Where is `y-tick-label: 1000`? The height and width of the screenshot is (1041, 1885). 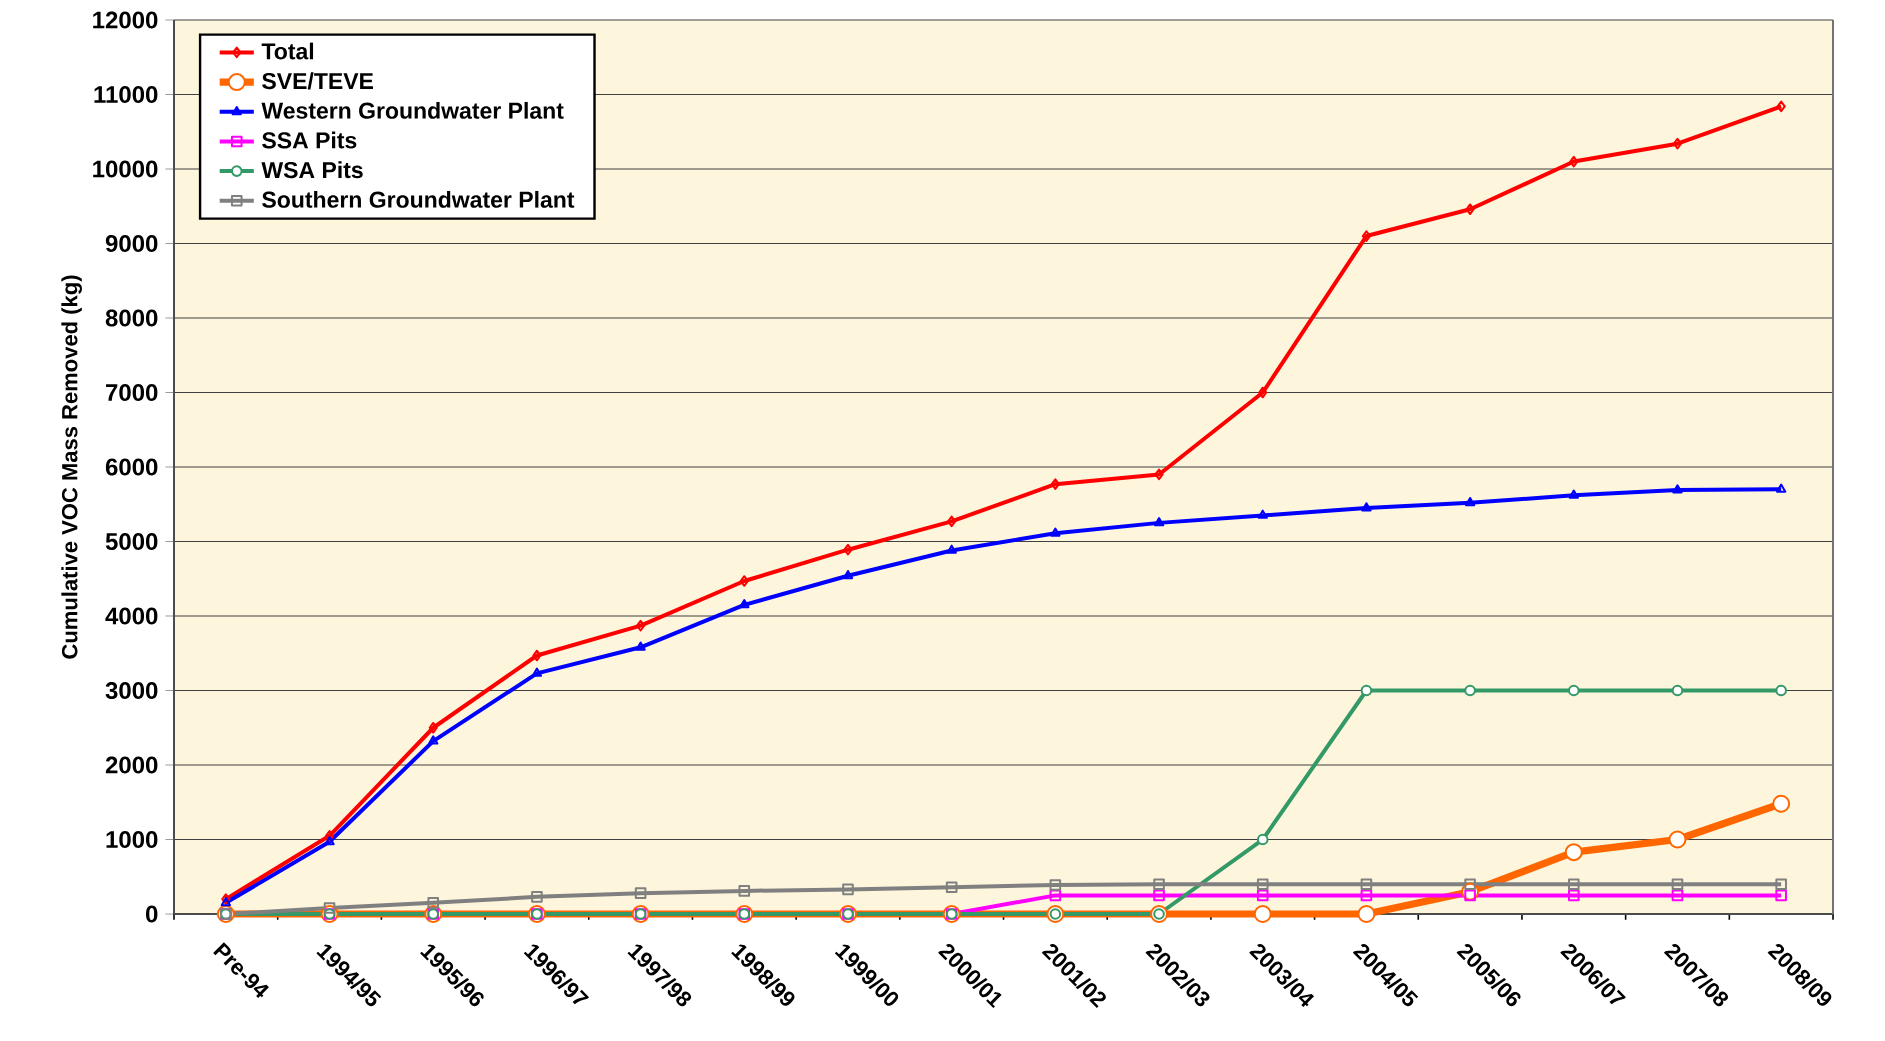 y-tick-label: 1000 is located at coordinates (132, 839).